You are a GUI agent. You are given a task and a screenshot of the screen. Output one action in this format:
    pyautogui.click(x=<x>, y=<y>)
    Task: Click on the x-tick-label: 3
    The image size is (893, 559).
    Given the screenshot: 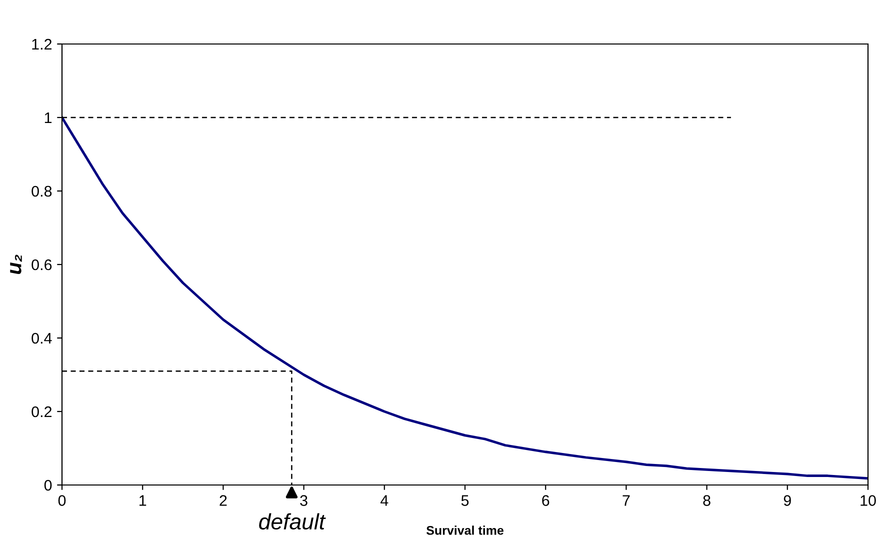 What is the action you would take?
    pyautogui.click(x=304, y=500)
    